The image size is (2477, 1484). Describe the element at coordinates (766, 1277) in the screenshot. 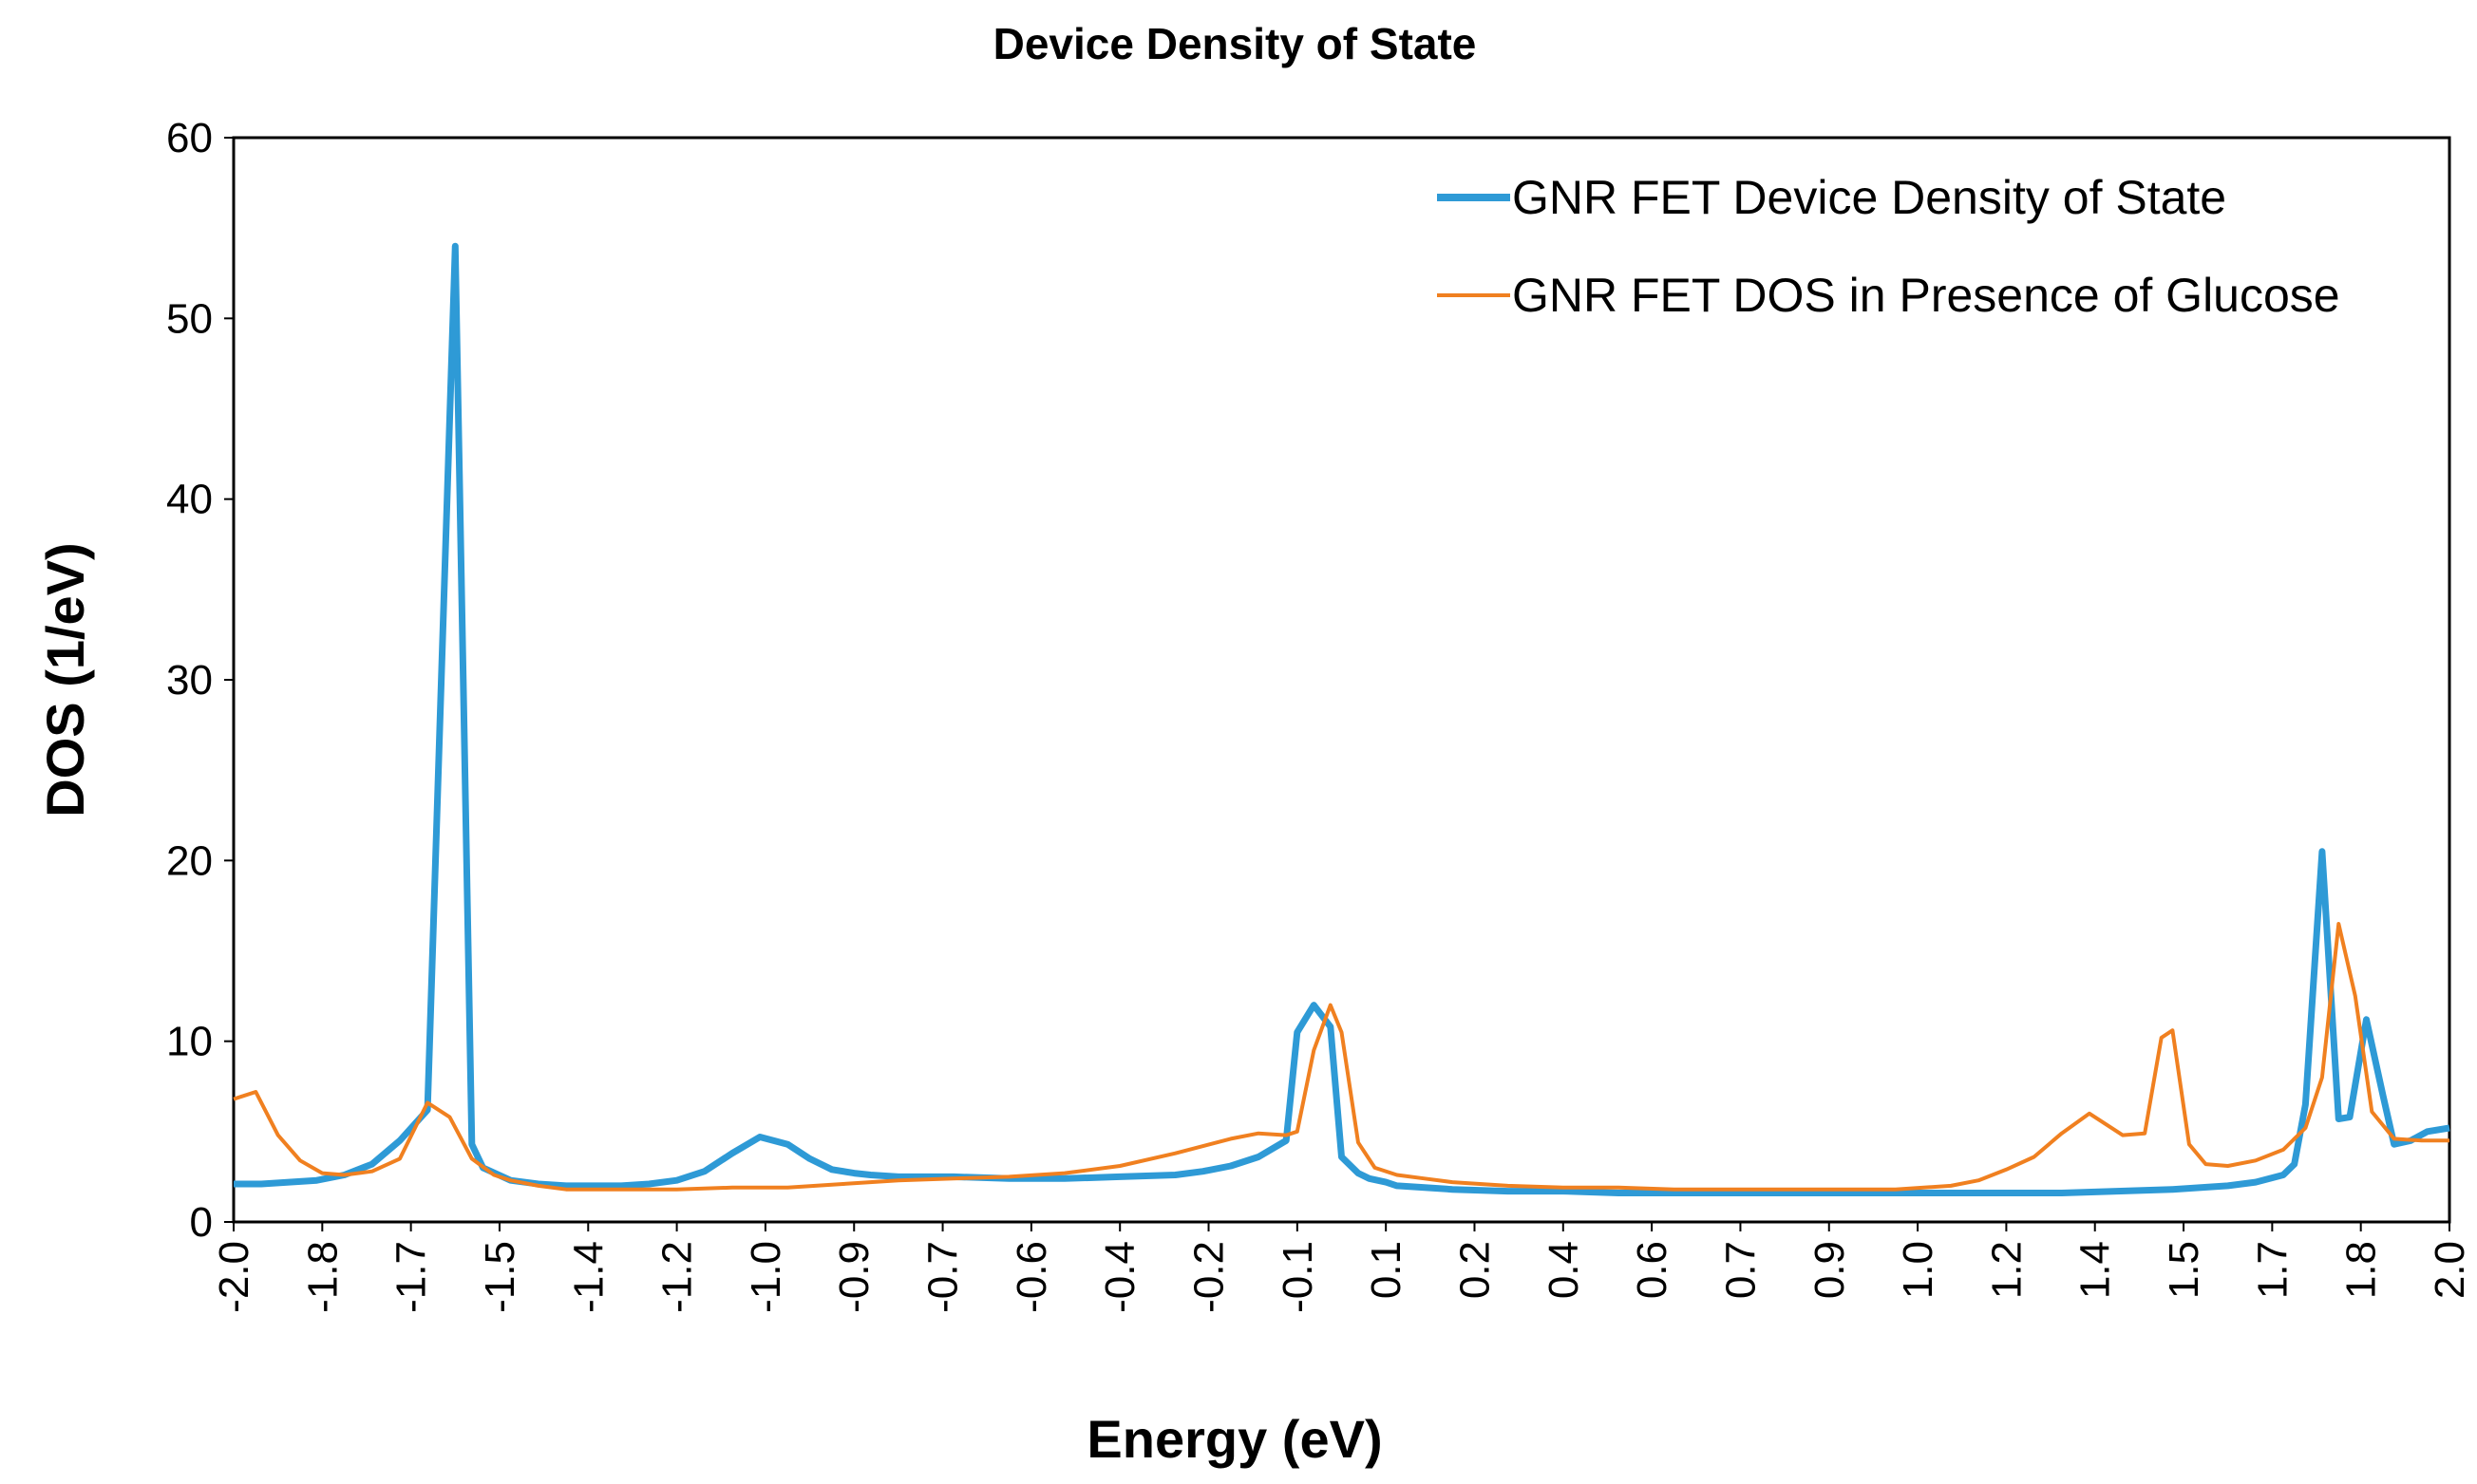

I see `x-tick-label: -1.0` at that location.